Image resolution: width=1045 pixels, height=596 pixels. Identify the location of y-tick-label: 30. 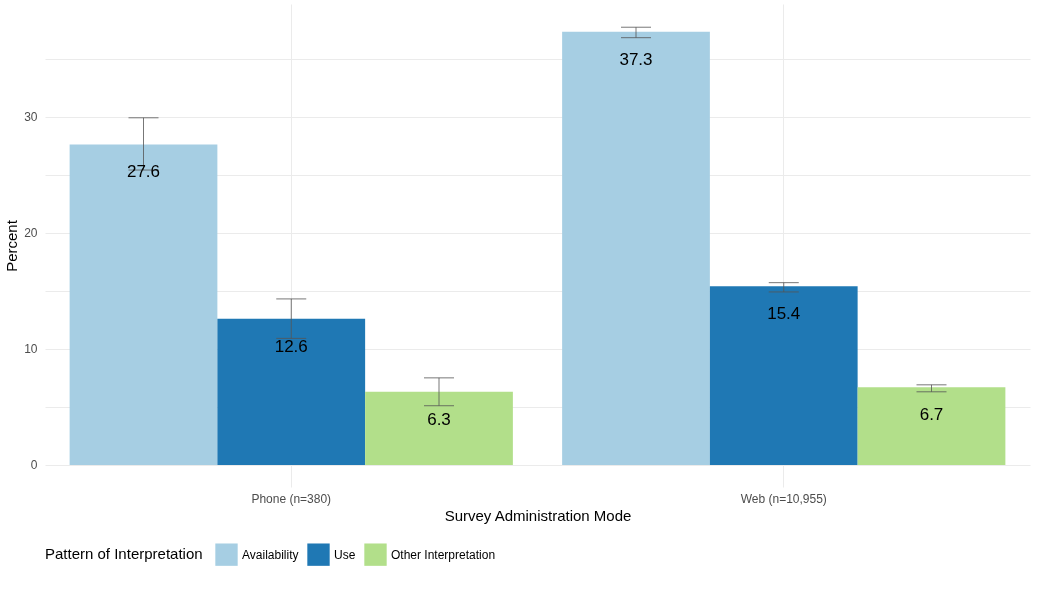
(31, 117).